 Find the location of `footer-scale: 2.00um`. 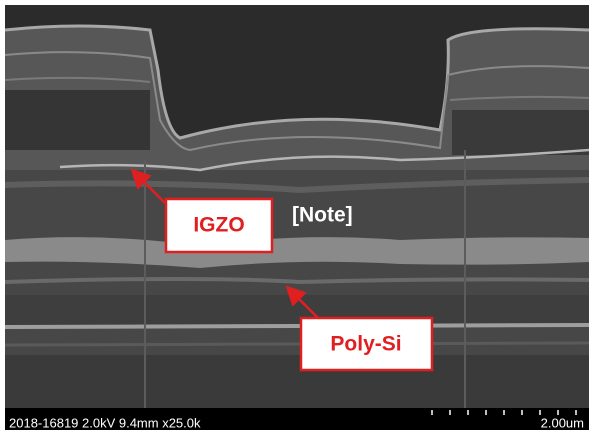

footer-scale: 2.00um is located at coordinates (562, 422).